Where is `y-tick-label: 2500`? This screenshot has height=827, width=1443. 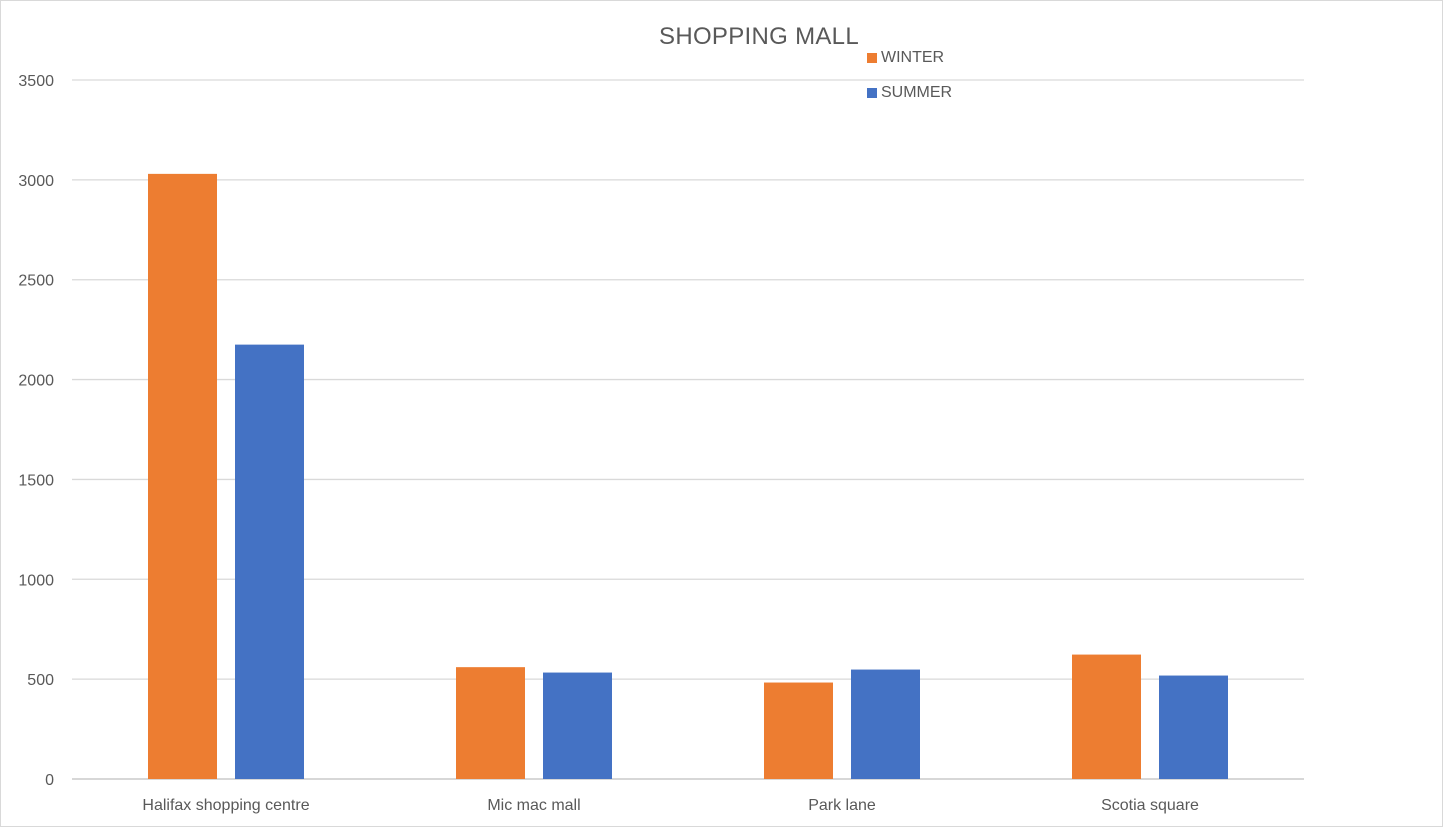
y-tick-label: 2500 is located at coordinates (36, 281).